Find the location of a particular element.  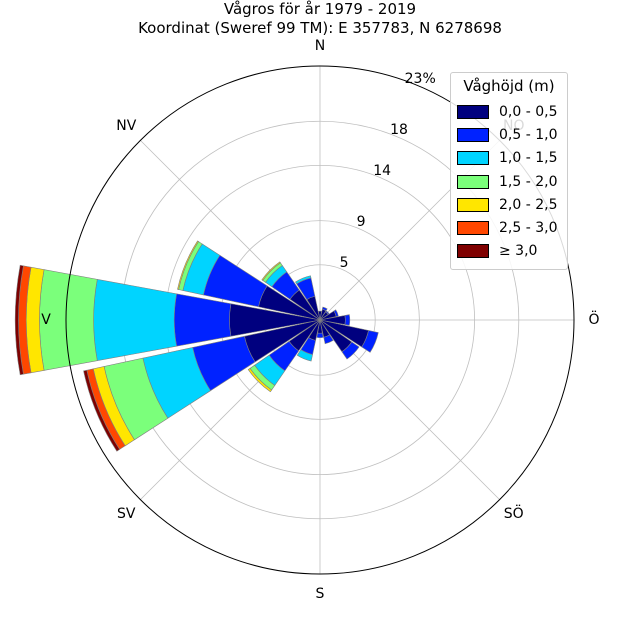

legend-label: 1,0 - 1,5 is located at coordinates (528, 158).